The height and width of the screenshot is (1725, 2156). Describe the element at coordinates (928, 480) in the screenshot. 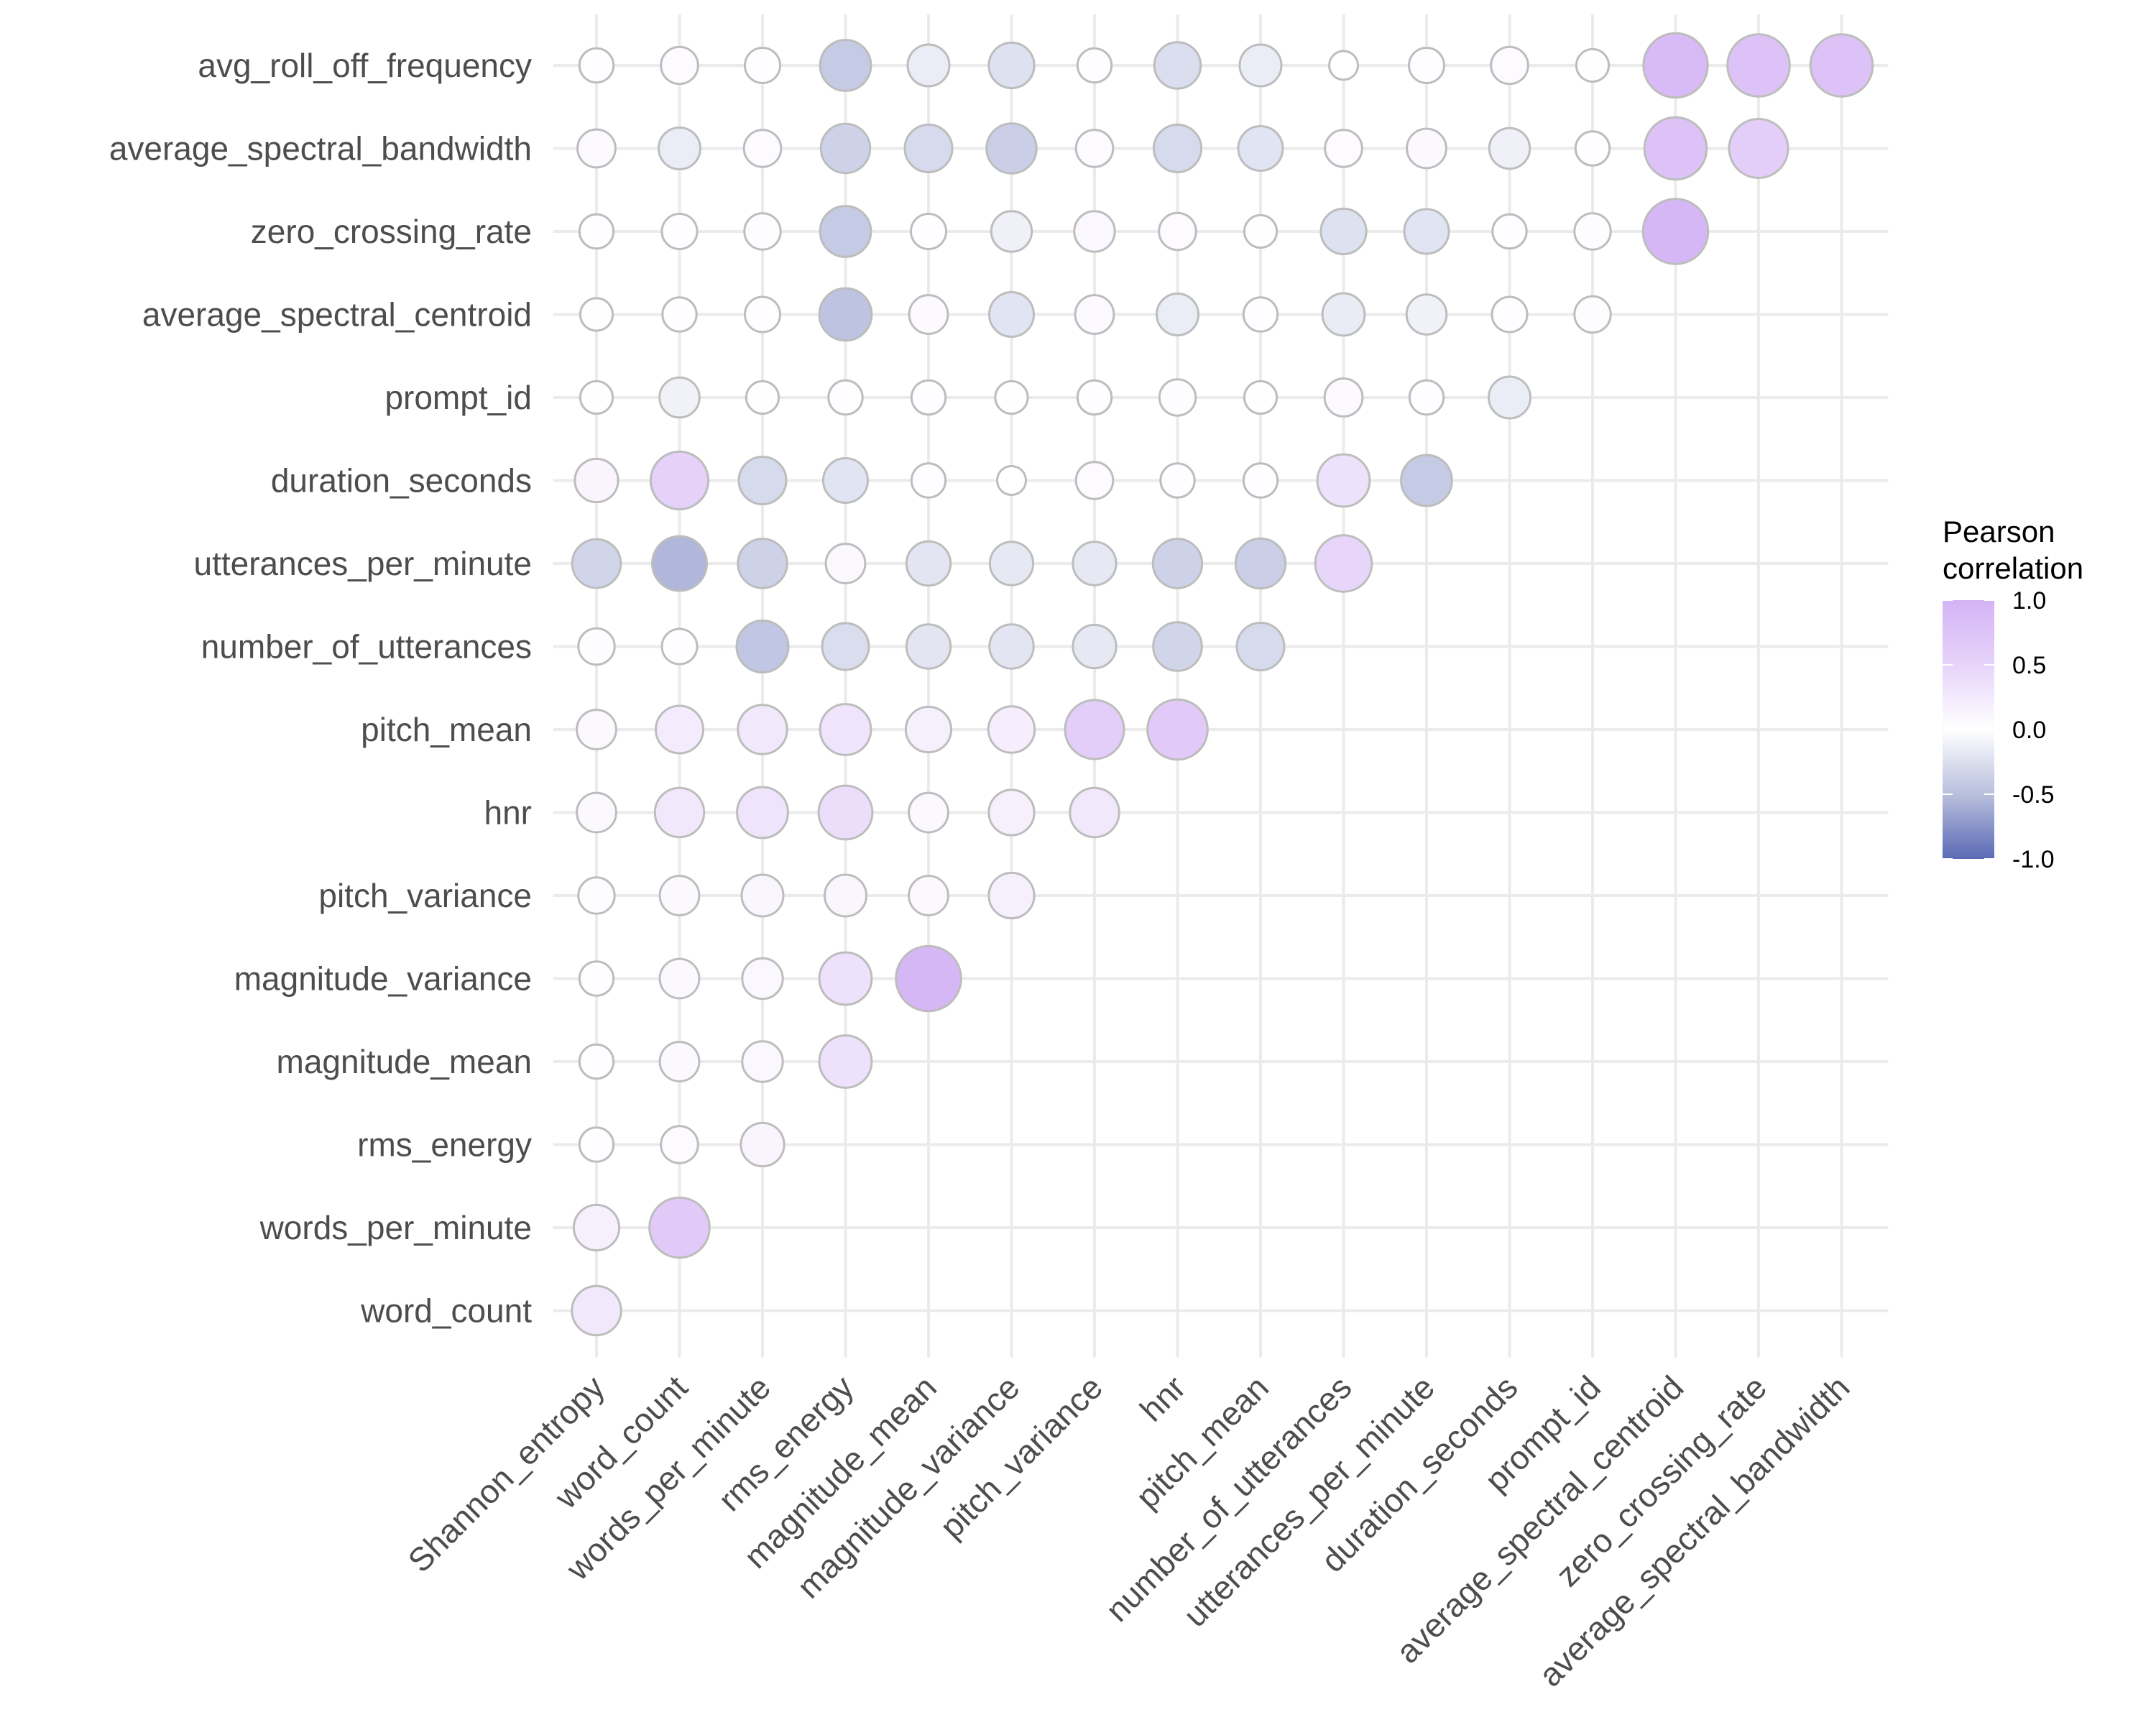

I see `correlation-bubble: duration_seconds vs magnitude_mean: 0.02` at that location.